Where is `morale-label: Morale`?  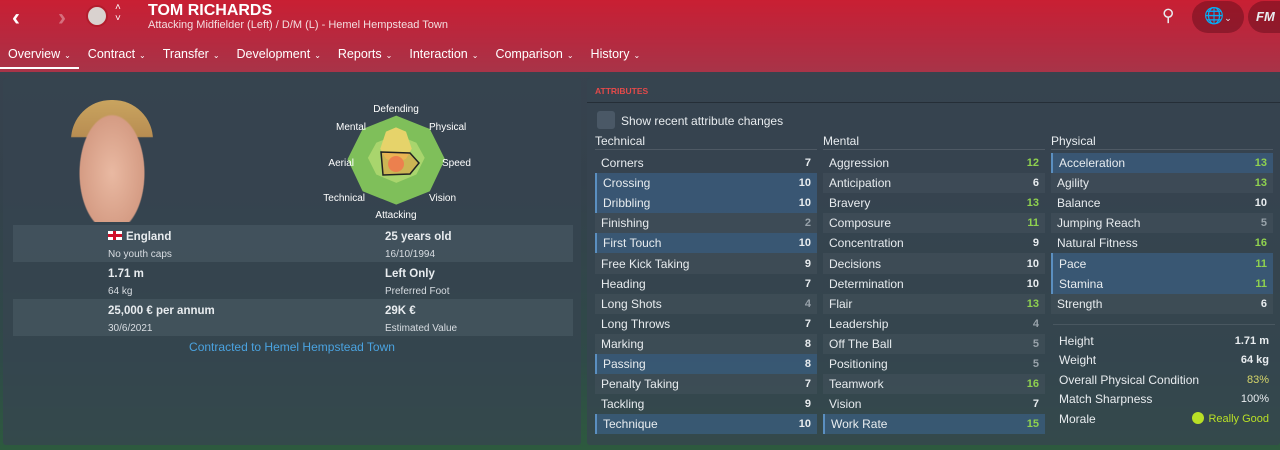
morale-label: Morale is located at coordinates (1077, 418).